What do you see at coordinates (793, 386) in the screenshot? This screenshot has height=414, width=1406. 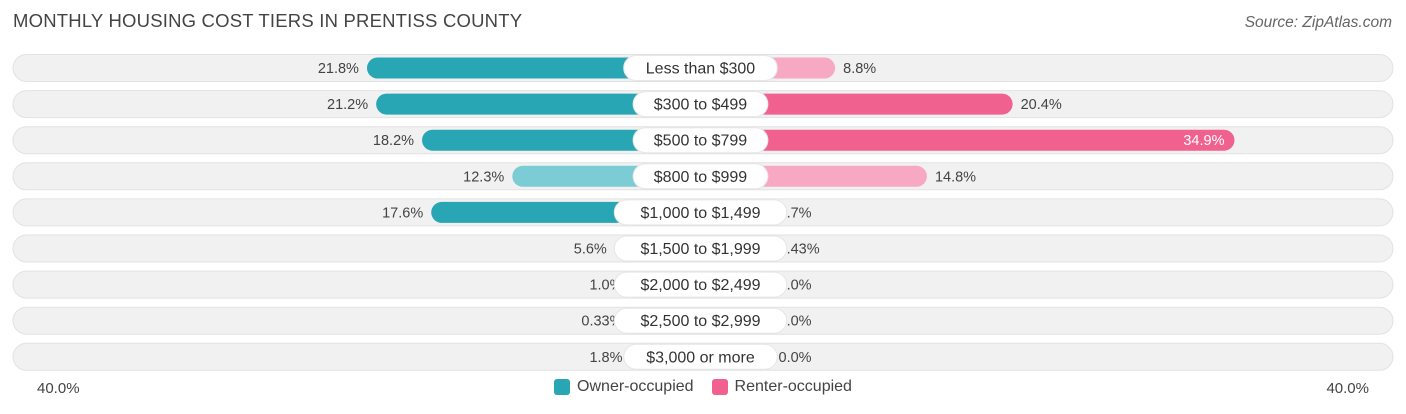 I see `legend-renter-label: Renter-occupied` at bounding box center [793, 386].